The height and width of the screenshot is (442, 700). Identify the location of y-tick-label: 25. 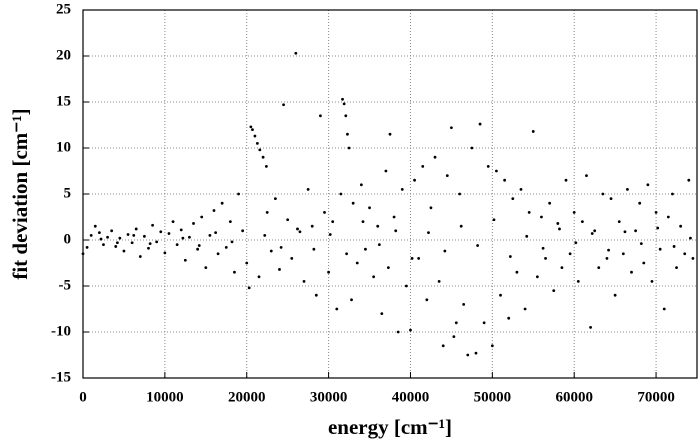
(63, 9).